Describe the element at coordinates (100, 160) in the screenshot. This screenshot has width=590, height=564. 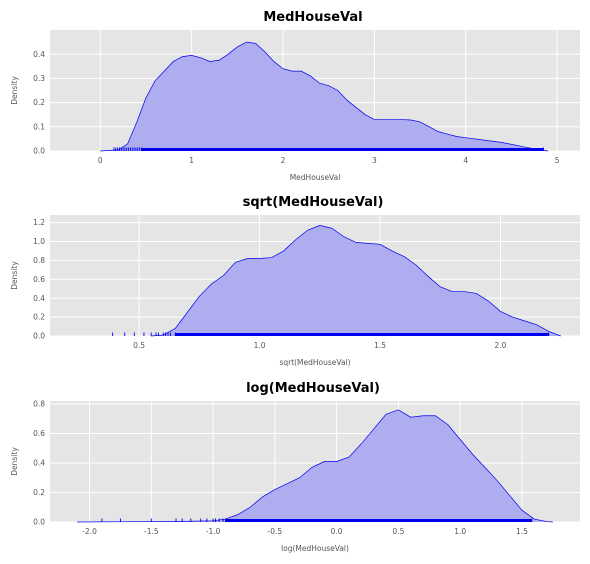
I see `x-tick-label: 0` at that location.